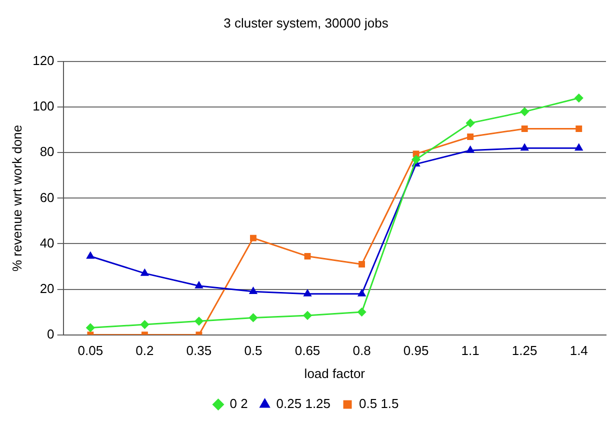  What do you see at coordinates (470, 350) in the screenshot?
I see `x-tick-label: 1.1` at bounding box center [470, 350].